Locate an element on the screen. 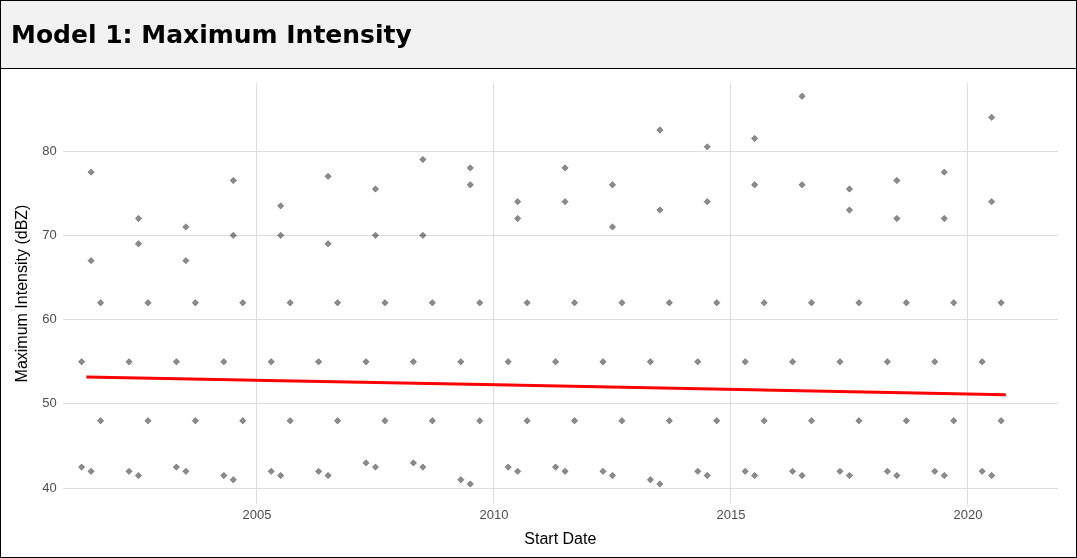 This screenshot has width=1077, height=558. y-tick-label: 60 is located at coordinates (49, 319).